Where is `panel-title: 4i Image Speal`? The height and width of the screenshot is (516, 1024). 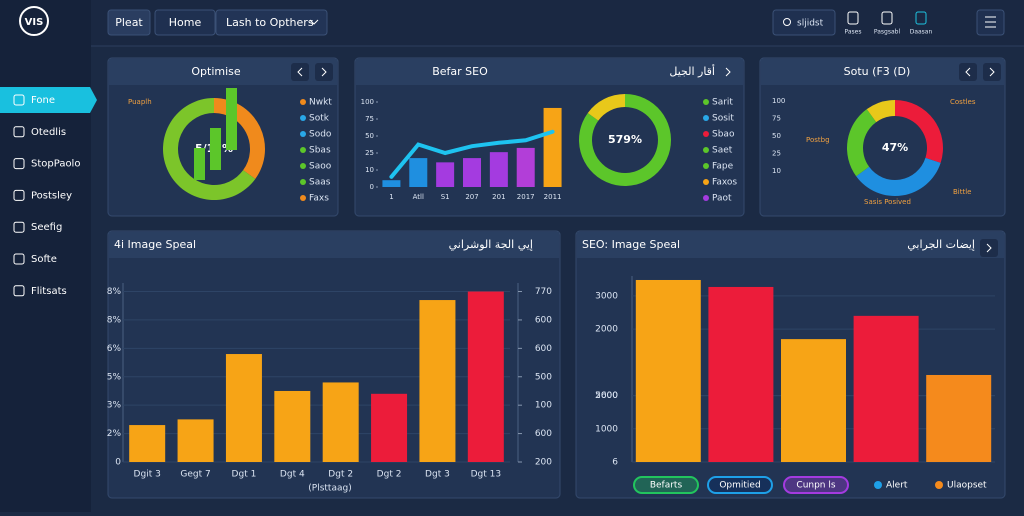
panel-title: 4i Image Speal is located at coordinates (155, 244).